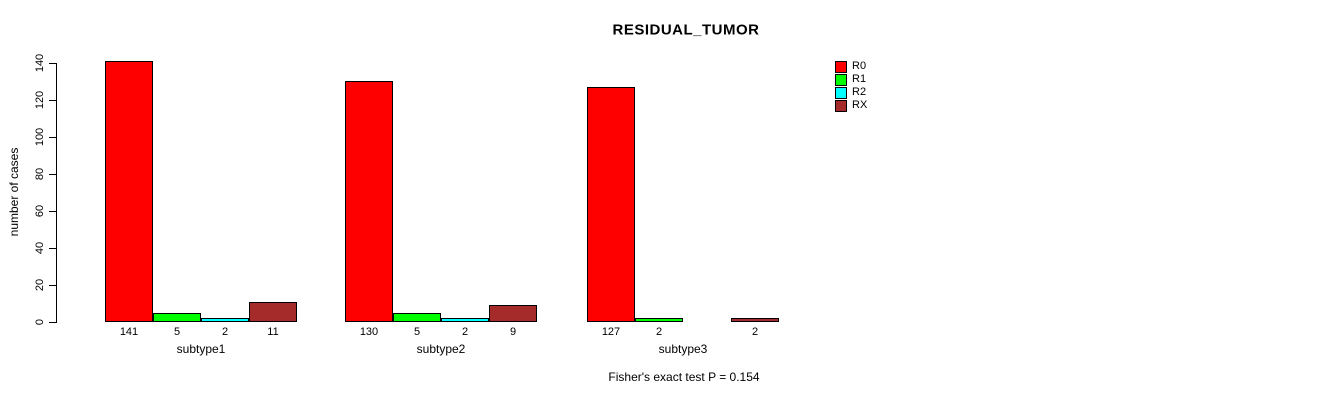  What do you see at coordinates (40, 100) in the screenshot?
I see `y-axis-tick-label: 120` at bounding box center [40, 100].